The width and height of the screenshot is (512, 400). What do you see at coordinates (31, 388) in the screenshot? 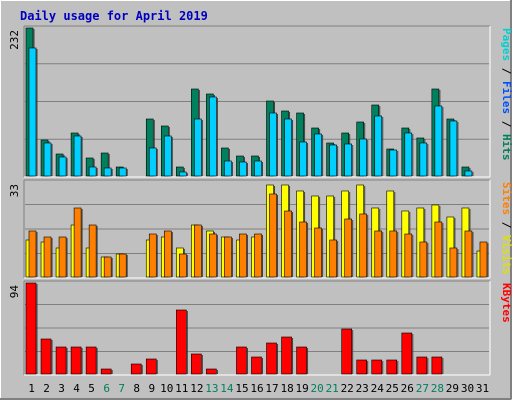
I see `day-label: 1` at bounding box center [31, 388].